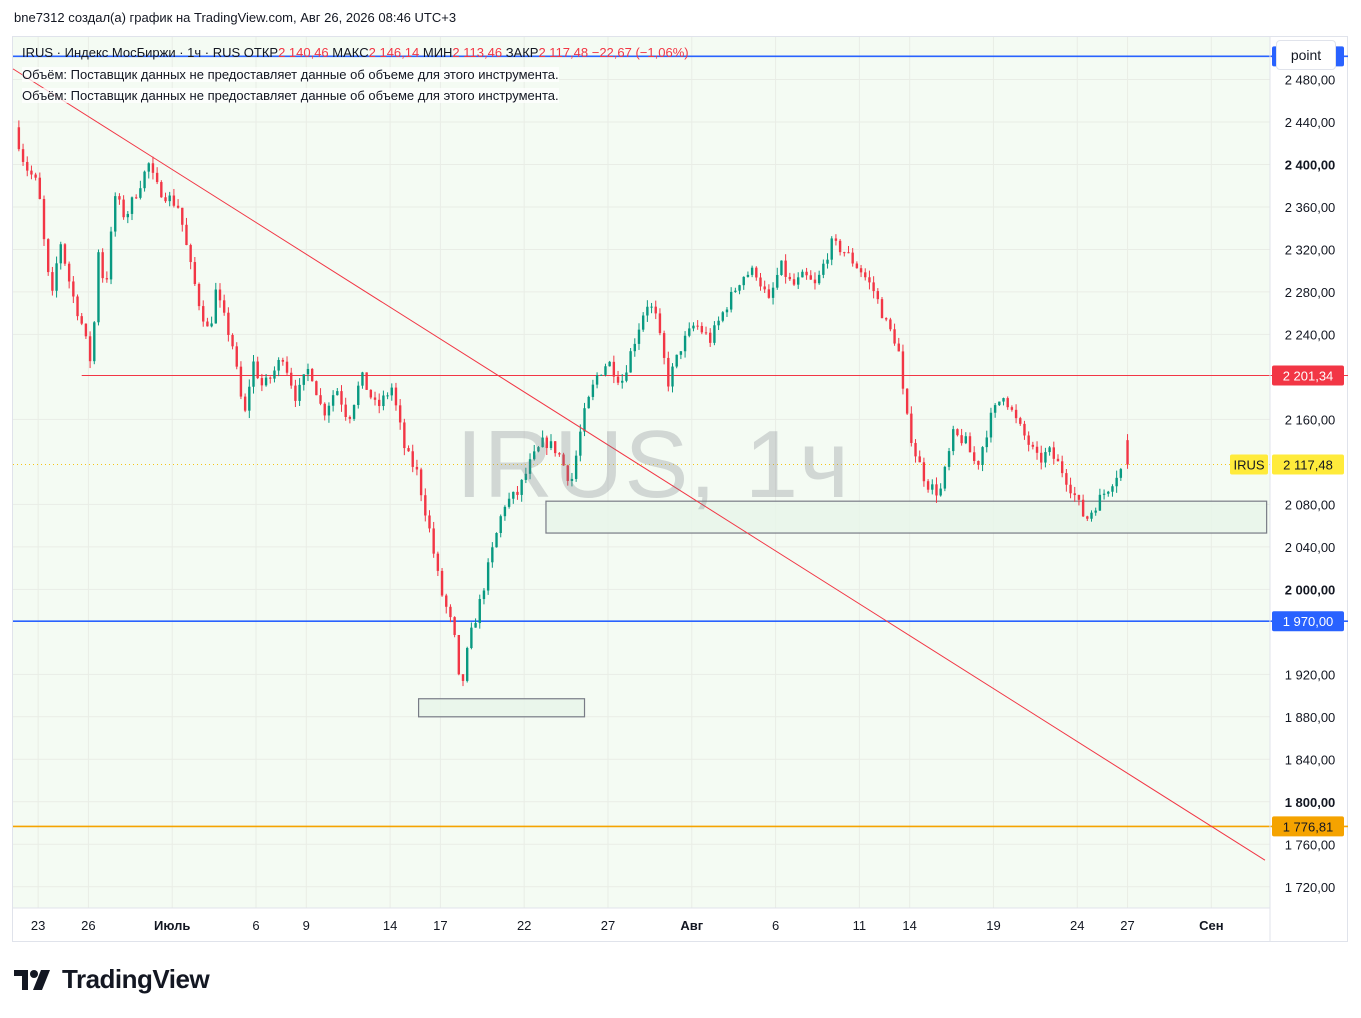 The image size is (1361, 1018). Describe the element at coordinates (653, 464) in the screenshot. I see `symbol-watermark: IRUS, 1ч` at that location.